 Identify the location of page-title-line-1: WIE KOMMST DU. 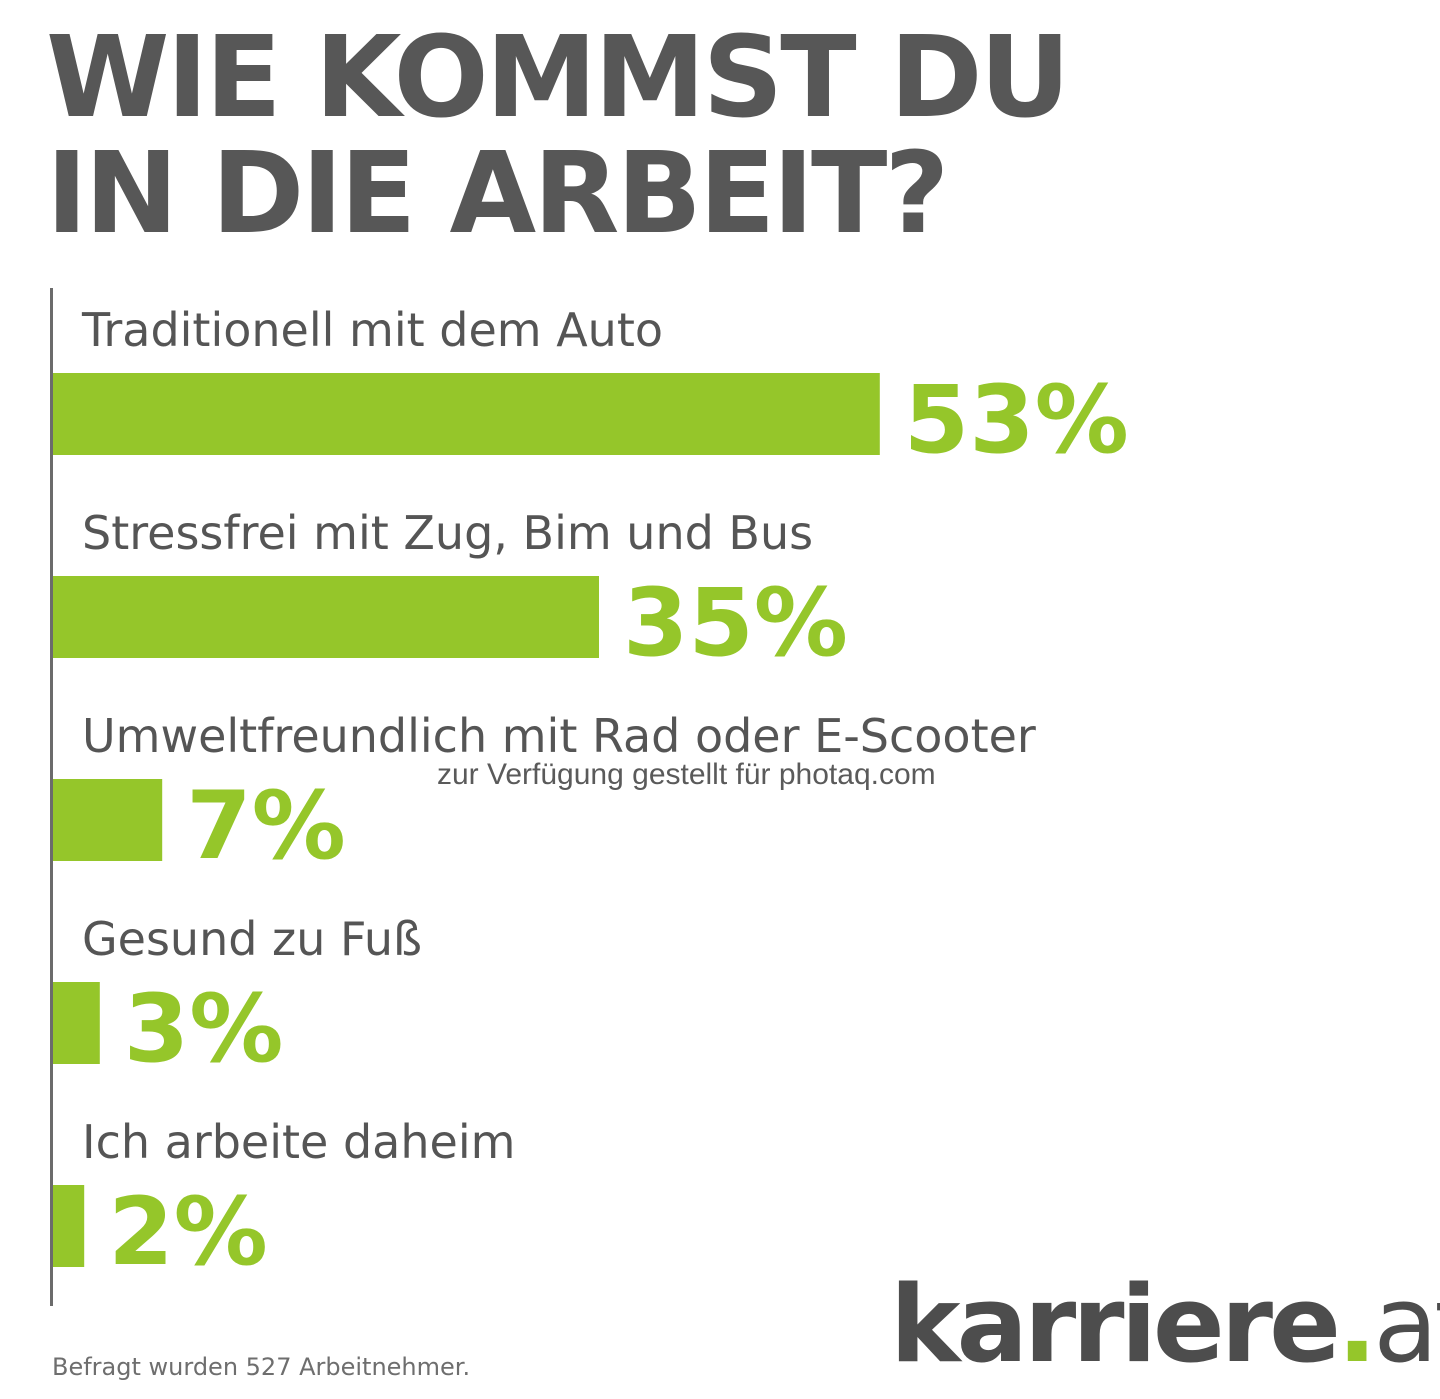
(558, 78).